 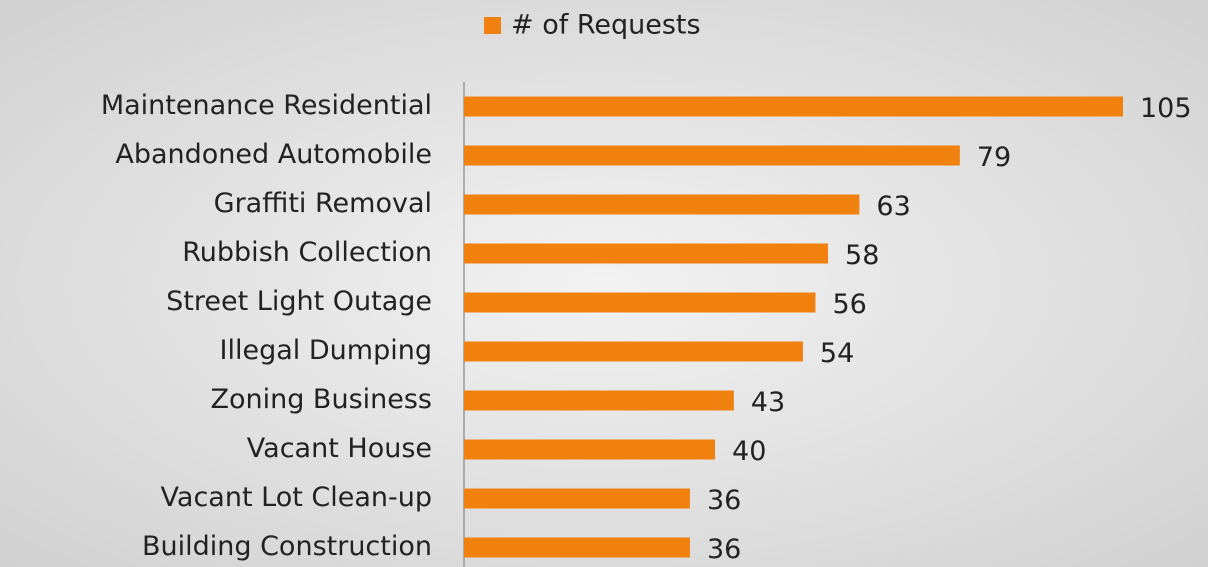 I want to click on category-label: Street Light Outage, so click(x=299, y=301).